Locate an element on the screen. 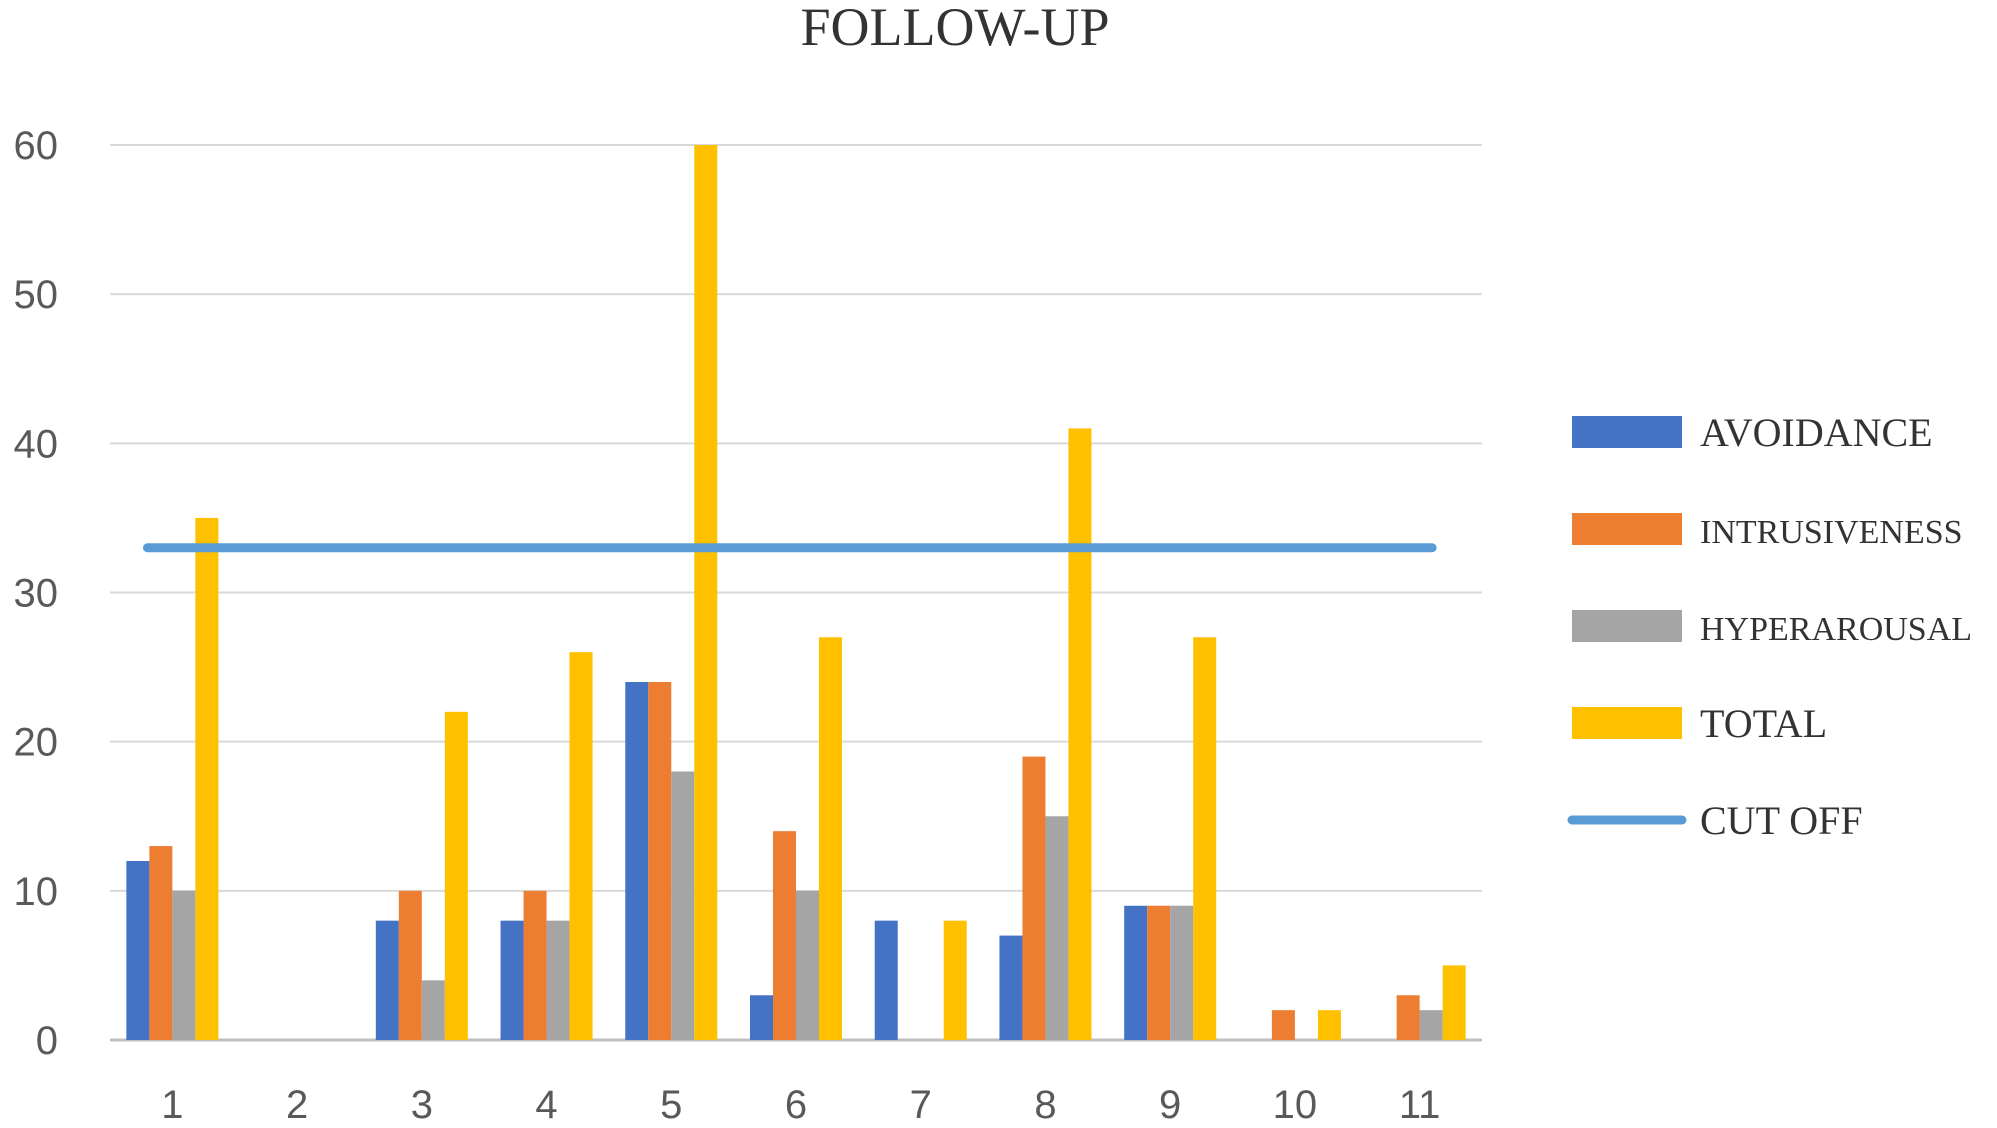  y-tick-label: 10 is located at coordinates (36, 892).